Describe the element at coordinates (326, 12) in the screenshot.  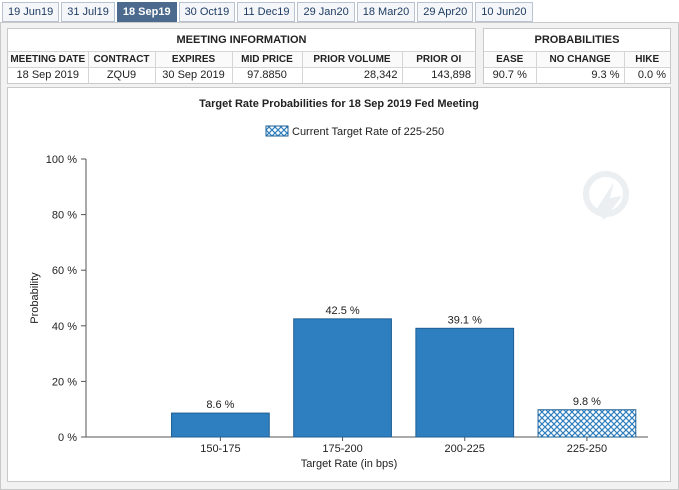
I see `tab-29-jan20: 29 Jan20` at that location.